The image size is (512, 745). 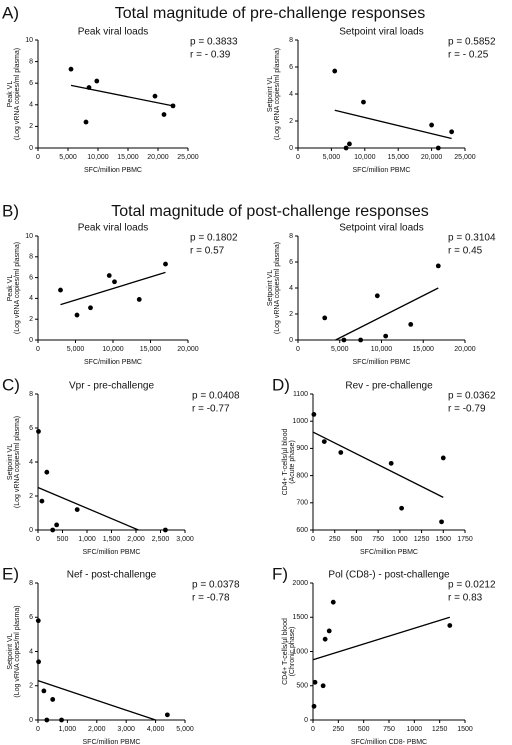 I want to click on annotation: p = 0.0212, so click(x=472, y=585).